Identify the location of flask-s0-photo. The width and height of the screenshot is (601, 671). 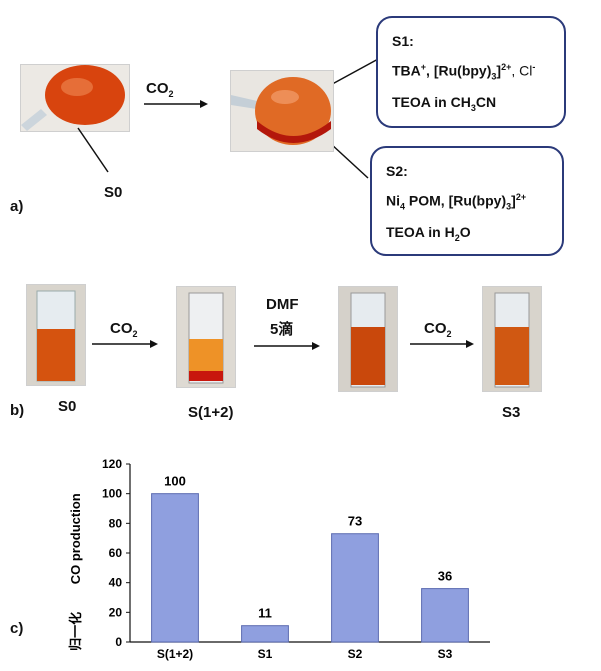
(75, 98).